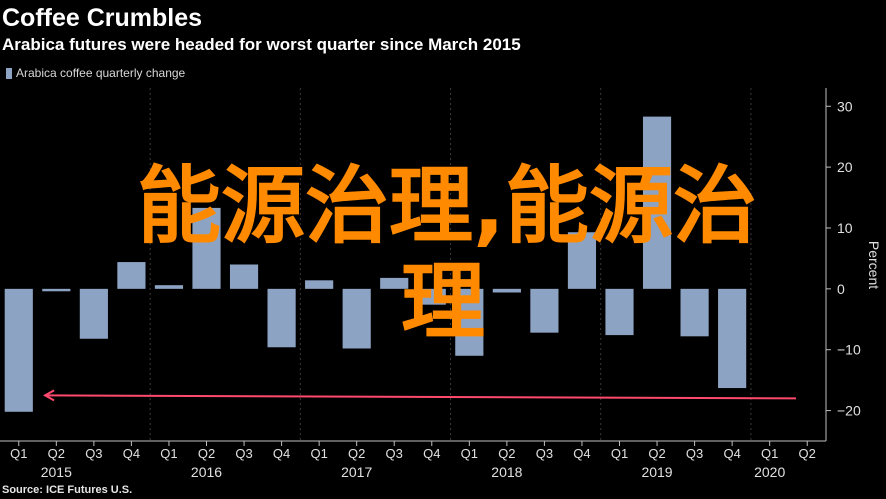 The height and width of the screenshot is (499, 886). I want to click on y-tick-label: 10, so click(845, 228).